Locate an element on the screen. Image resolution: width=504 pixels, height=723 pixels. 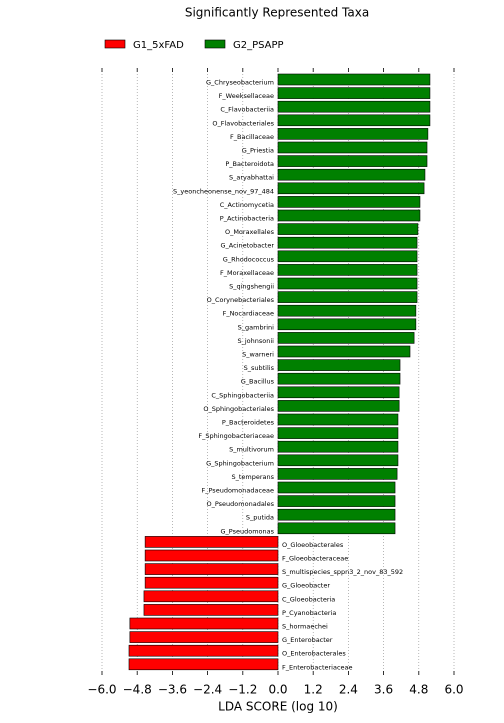
category-label: P_Cyanobacteria is located at coordinates (309, 613).